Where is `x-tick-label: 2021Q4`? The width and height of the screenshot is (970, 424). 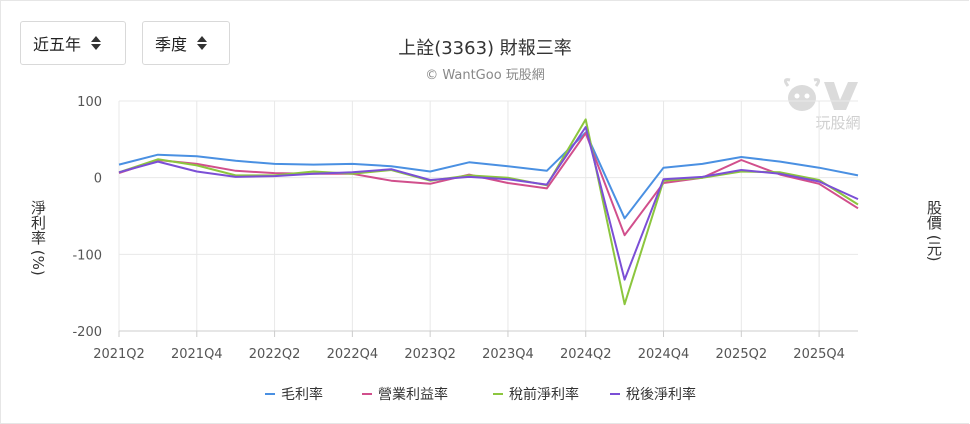 x-tick-label: 2021Q4 is located at coordinates (197, 354).